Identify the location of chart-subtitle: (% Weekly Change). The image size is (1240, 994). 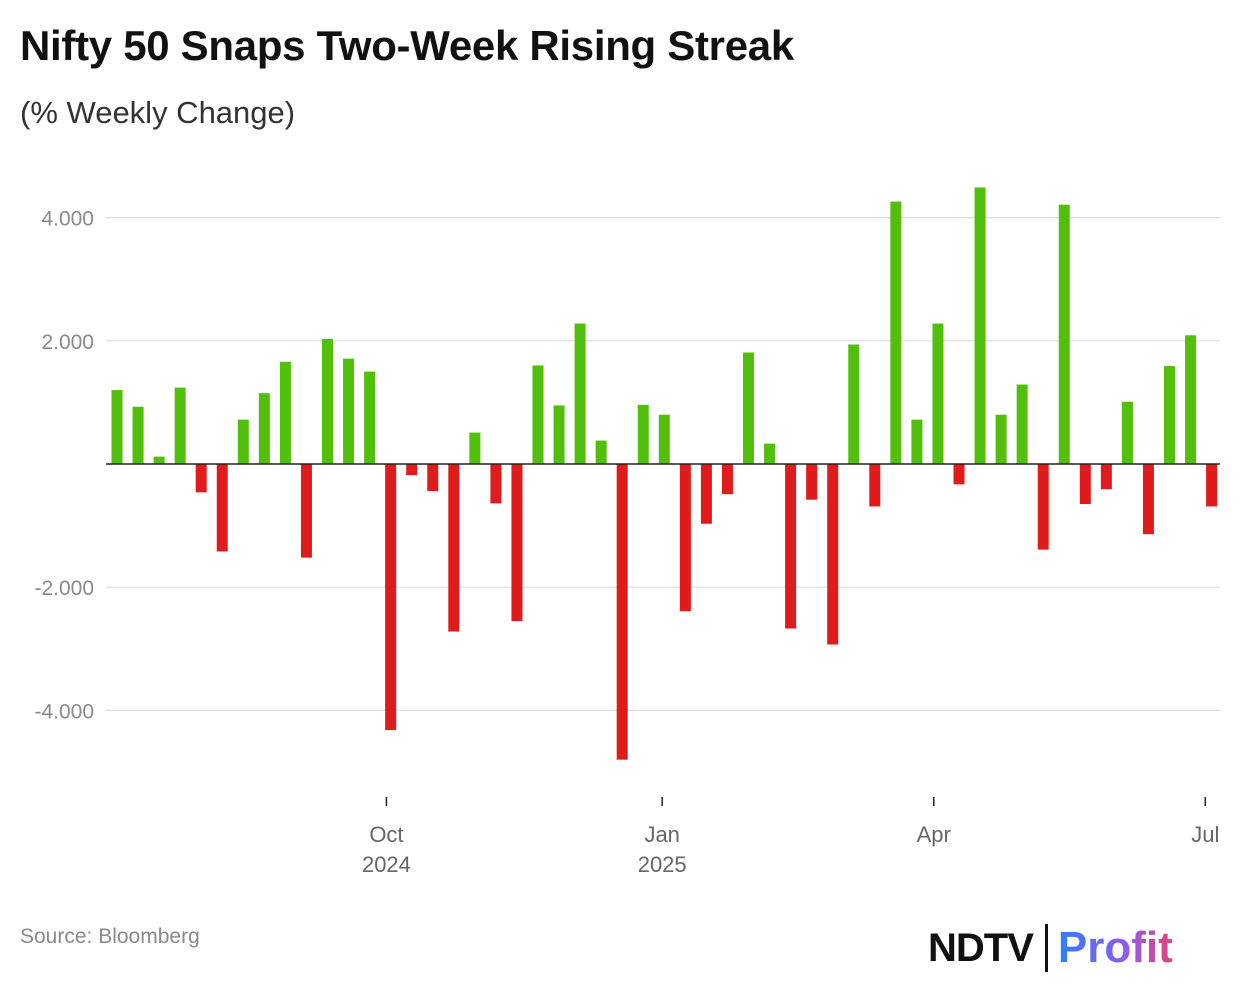
(158, 112).